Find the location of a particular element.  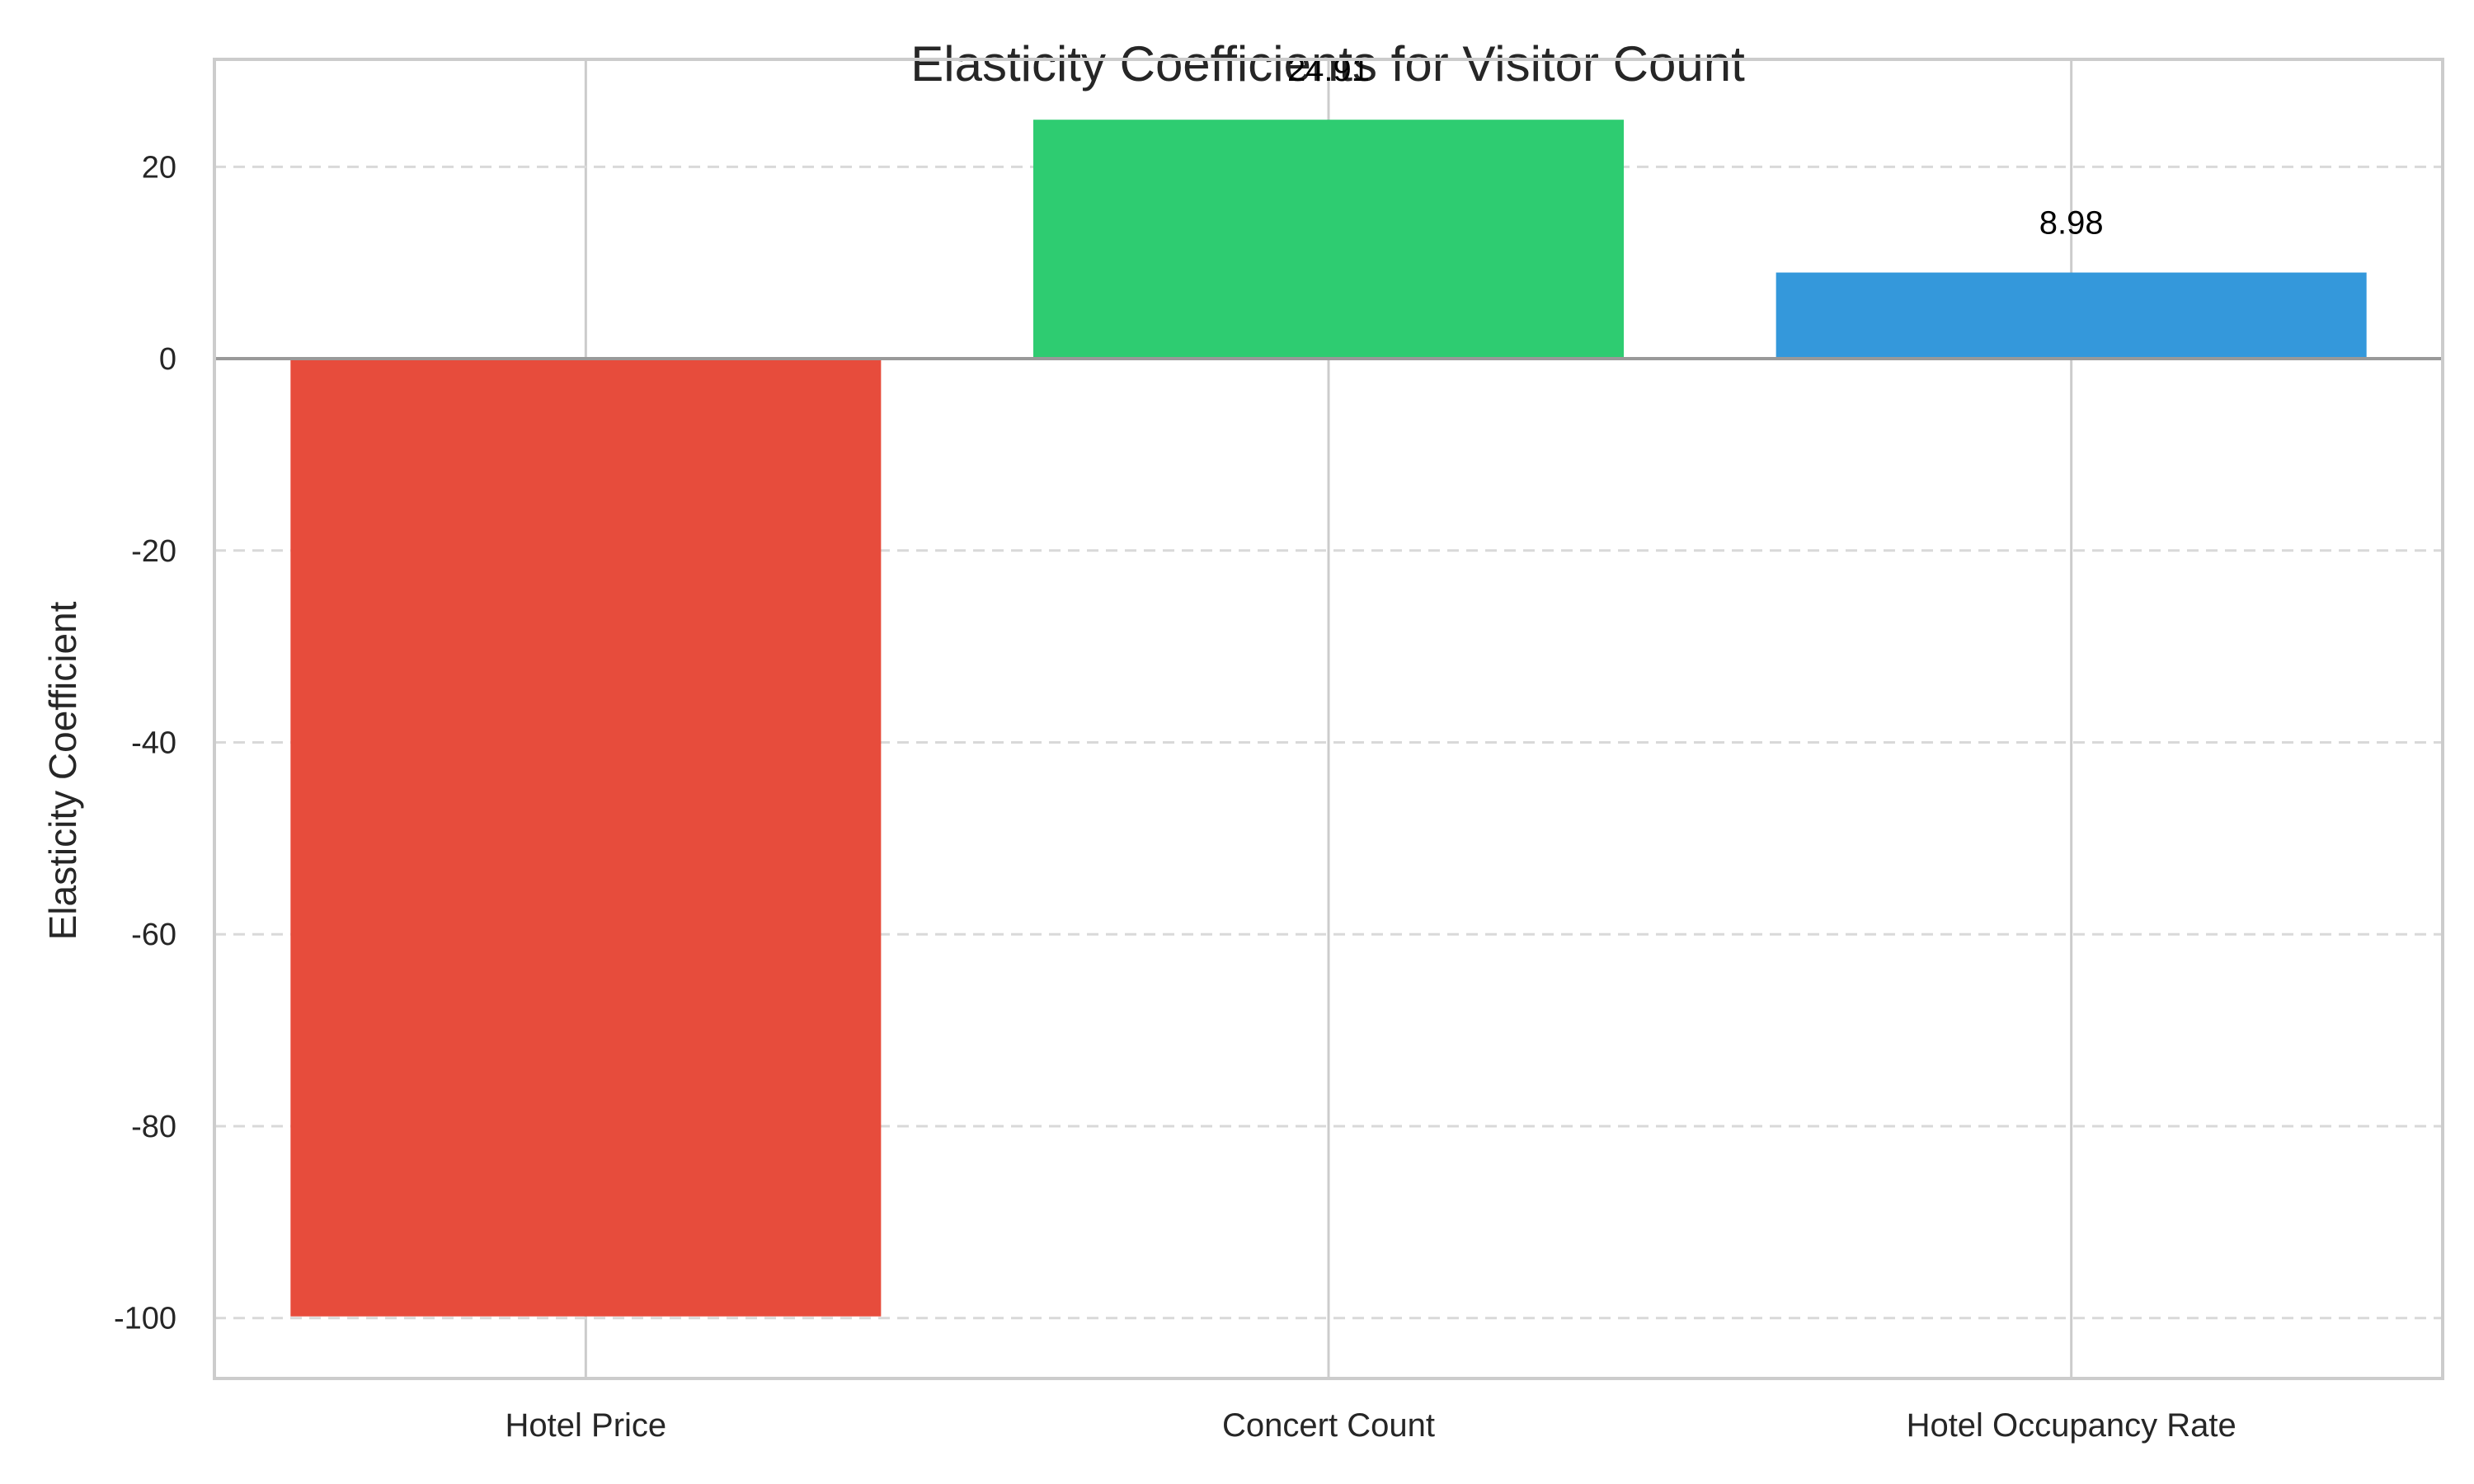

y-tick-label: -40 is located at coordinates (153, 743).